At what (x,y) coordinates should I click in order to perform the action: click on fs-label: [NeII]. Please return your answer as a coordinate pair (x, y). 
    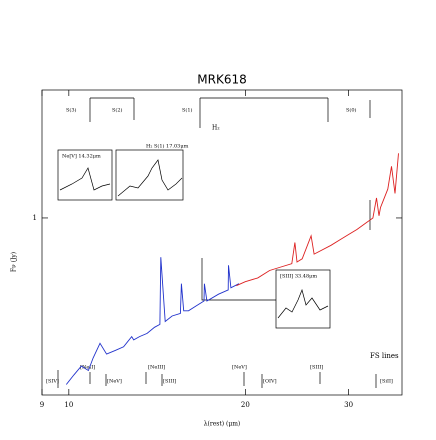
    Looking at the image, I should click on (87, 368).